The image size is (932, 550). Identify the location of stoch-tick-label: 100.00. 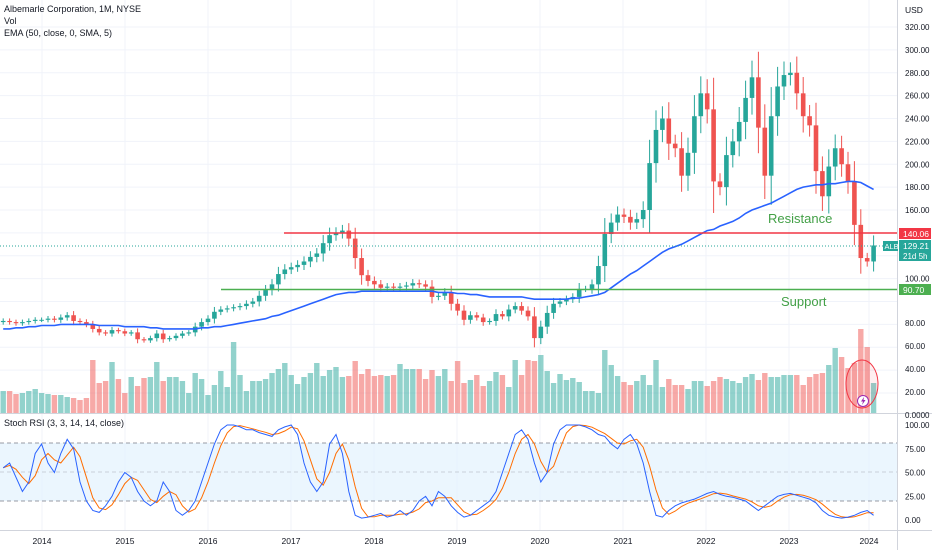
(917, 425).